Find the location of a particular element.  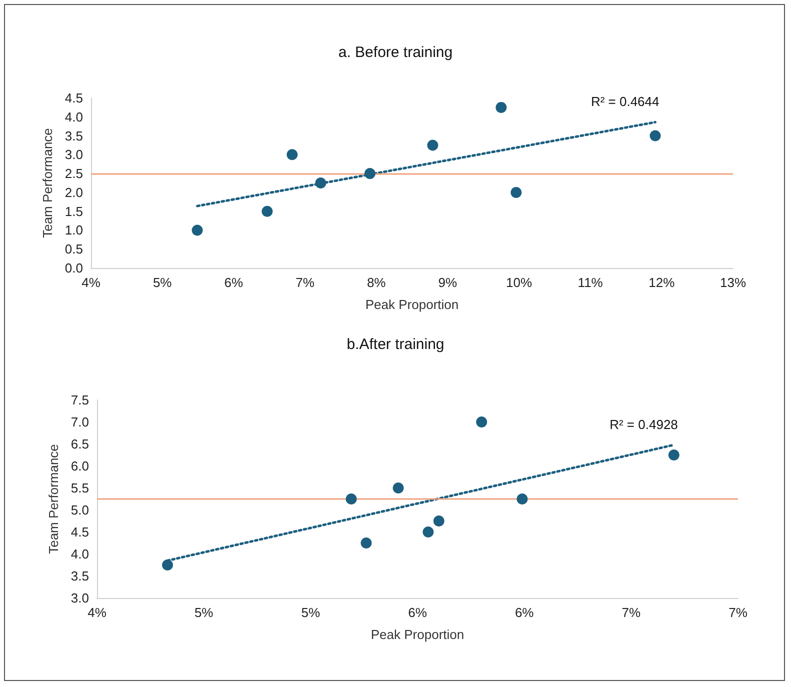

y-tick-label: 2.0 is located at coordinates (73, 192).